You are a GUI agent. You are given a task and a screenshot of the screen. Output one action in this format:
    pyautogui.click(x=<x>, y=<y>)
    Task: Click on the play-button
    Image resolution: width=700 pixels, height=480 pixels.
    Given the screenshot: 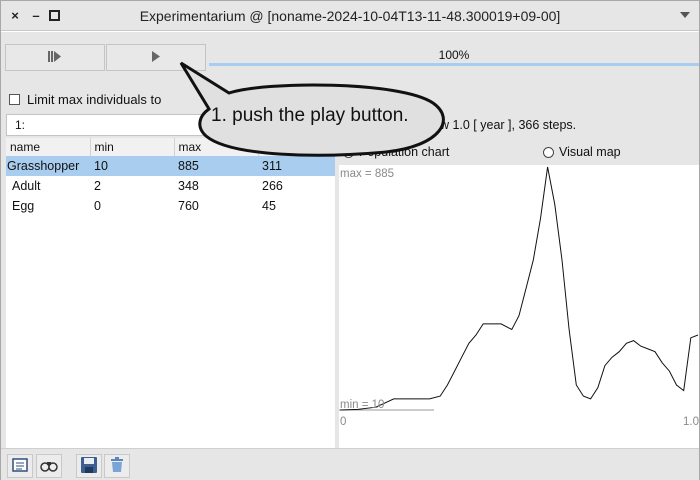 What is the action you would take?
    pyautogui.click(x=156, y=57)
    